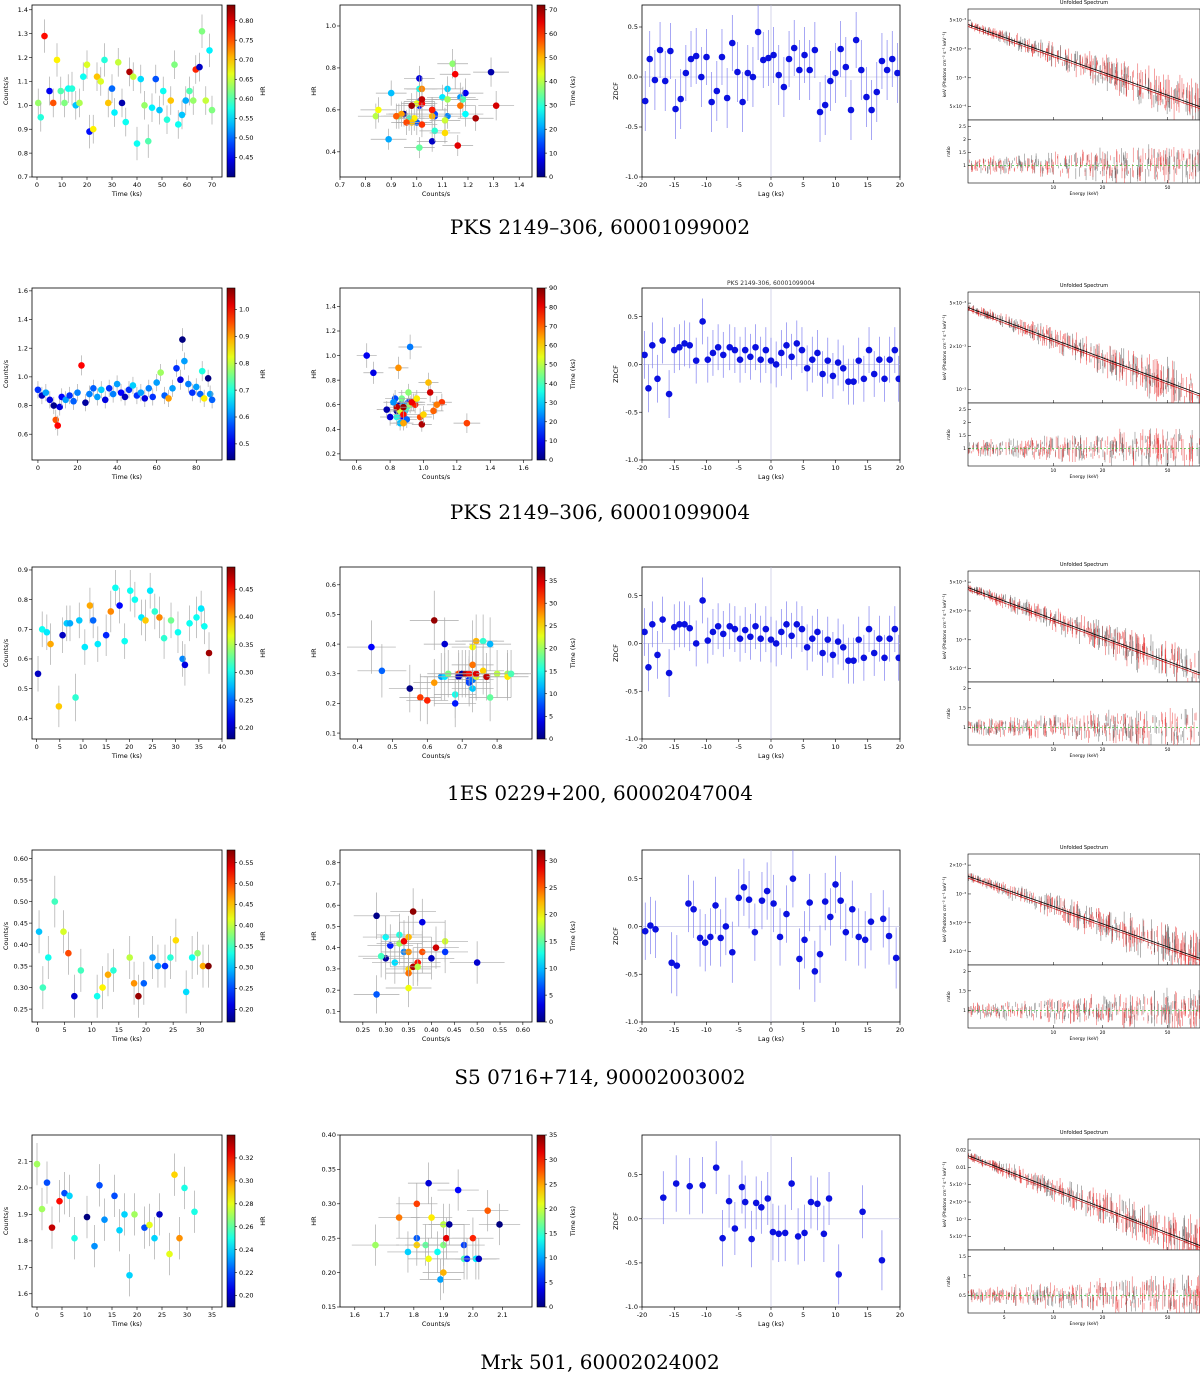  I want to click on colorbar-tick-label: 0.9, so click(244, 337).